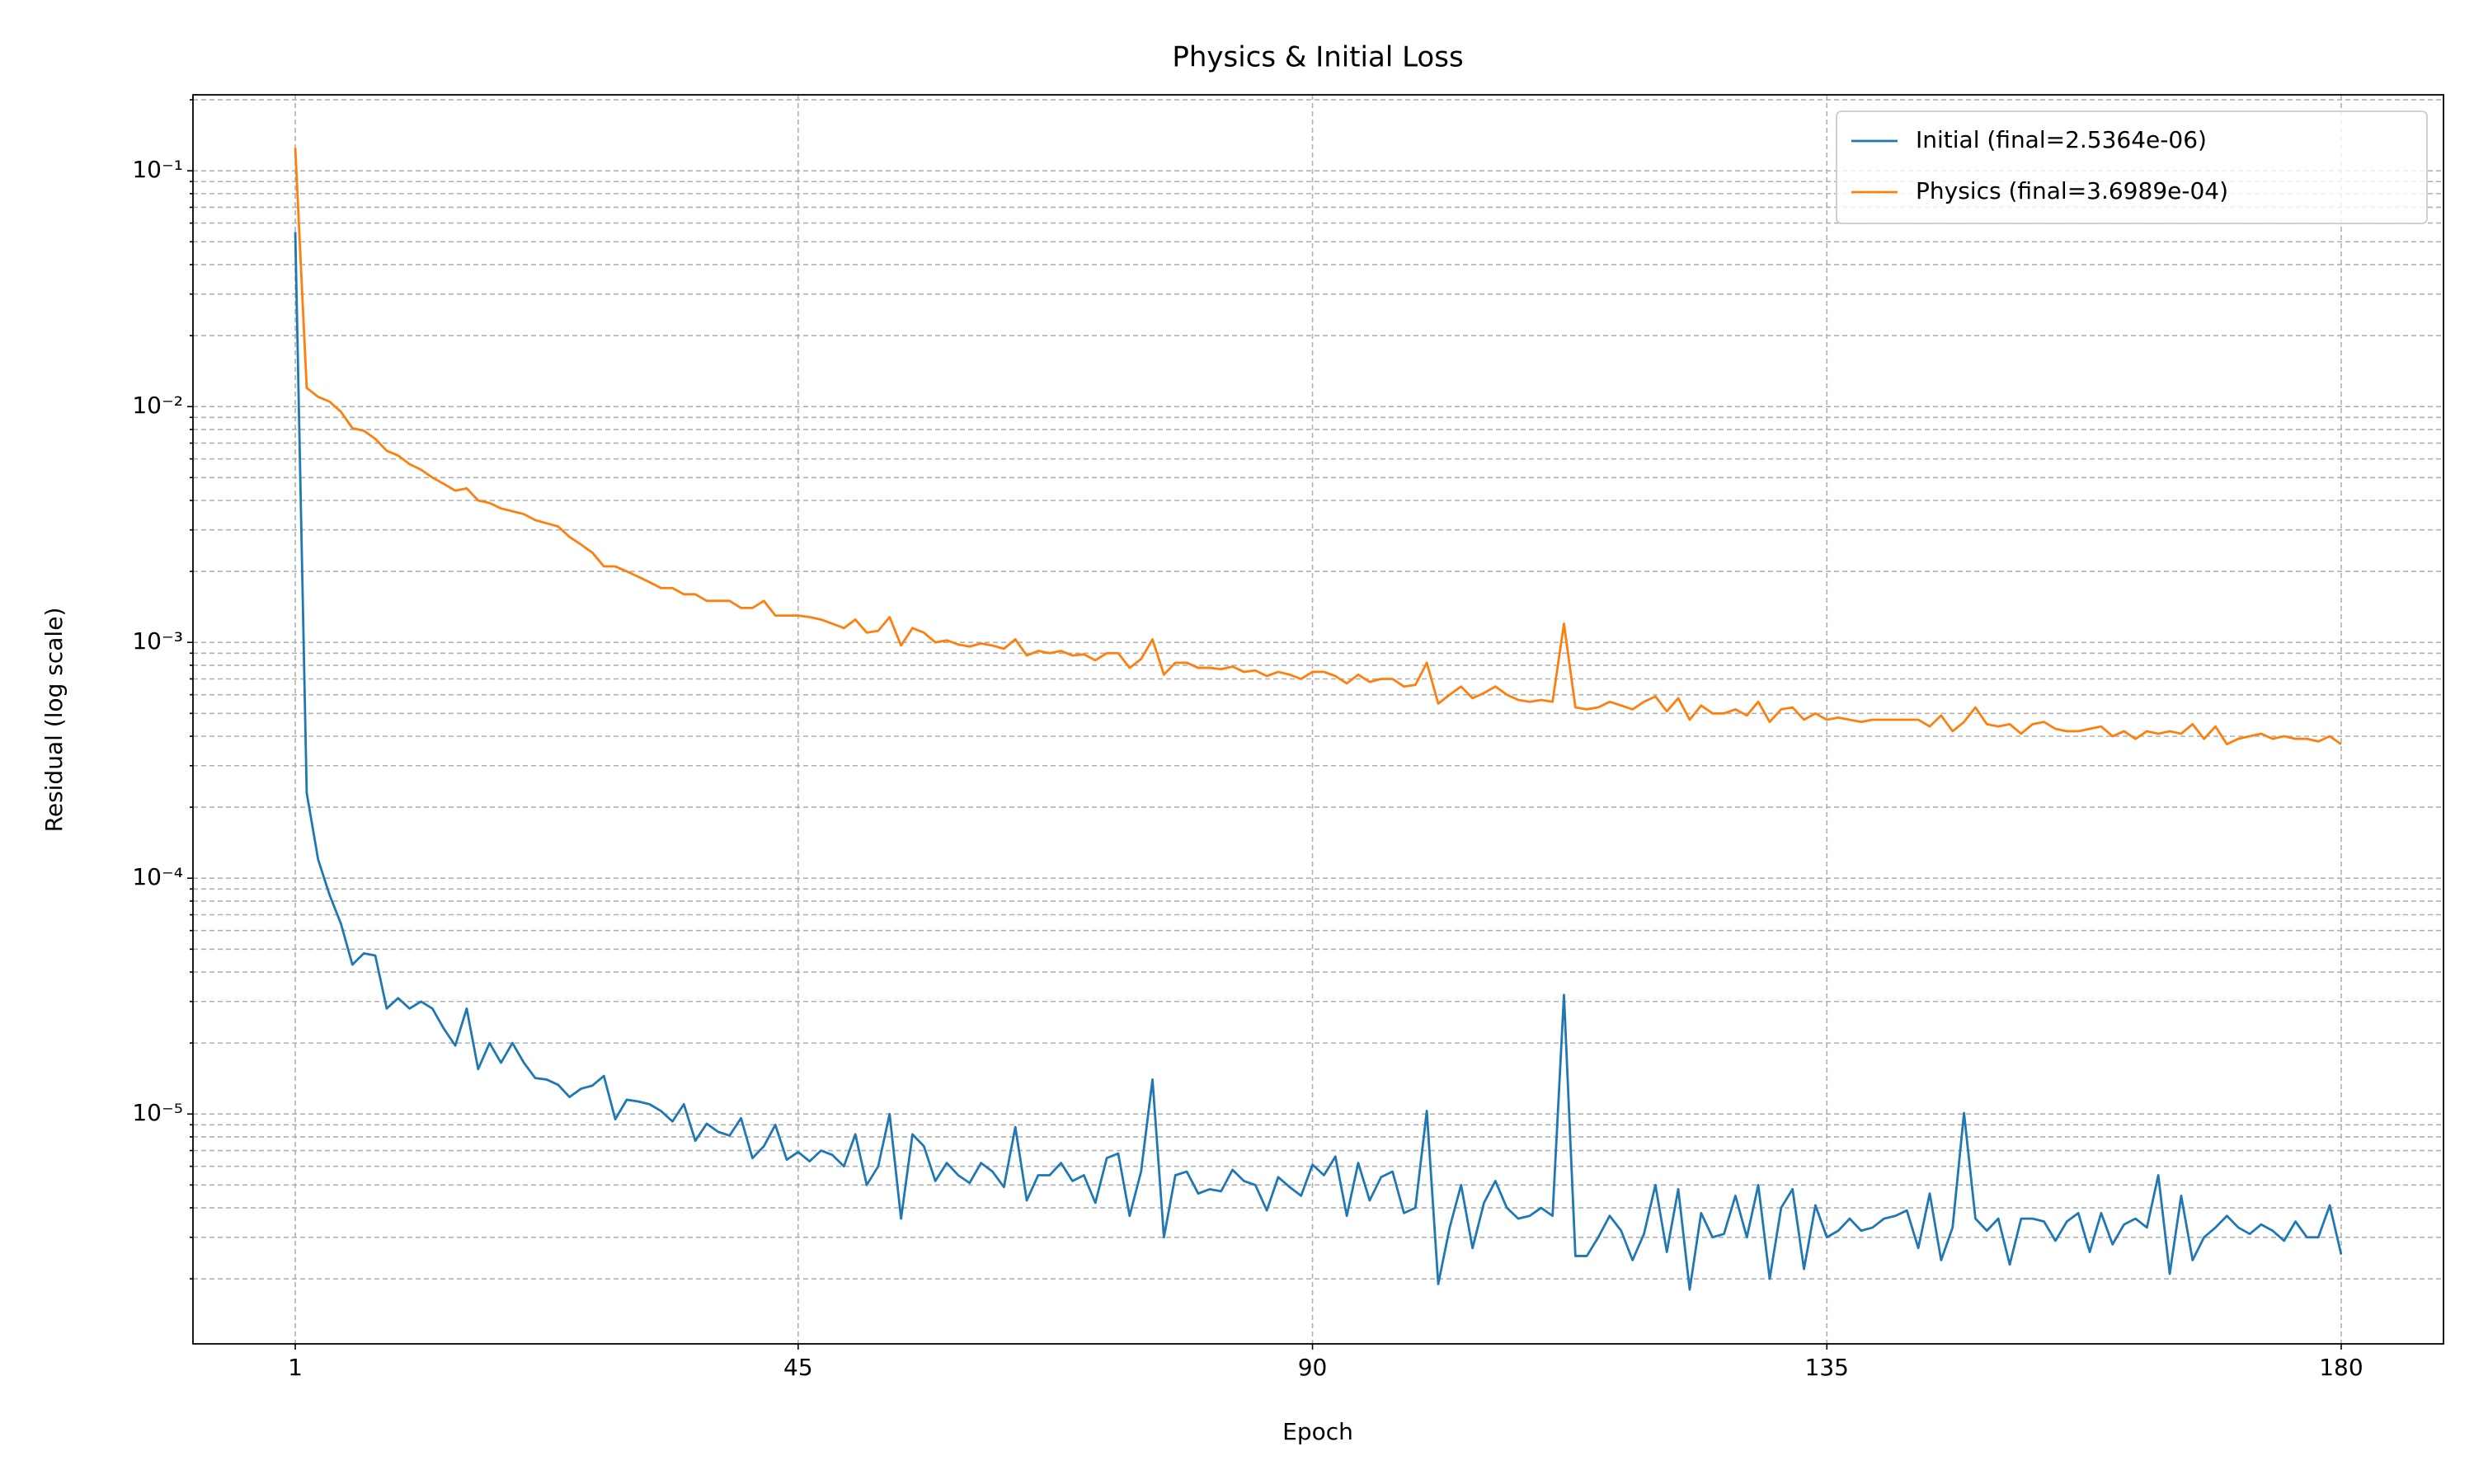 The image size is (2474, 1484). What do you see at coordinates (157, 169) in the screenshot?
I see `y-tick-label: 10⁻¹` at bounding box center [157, 169].